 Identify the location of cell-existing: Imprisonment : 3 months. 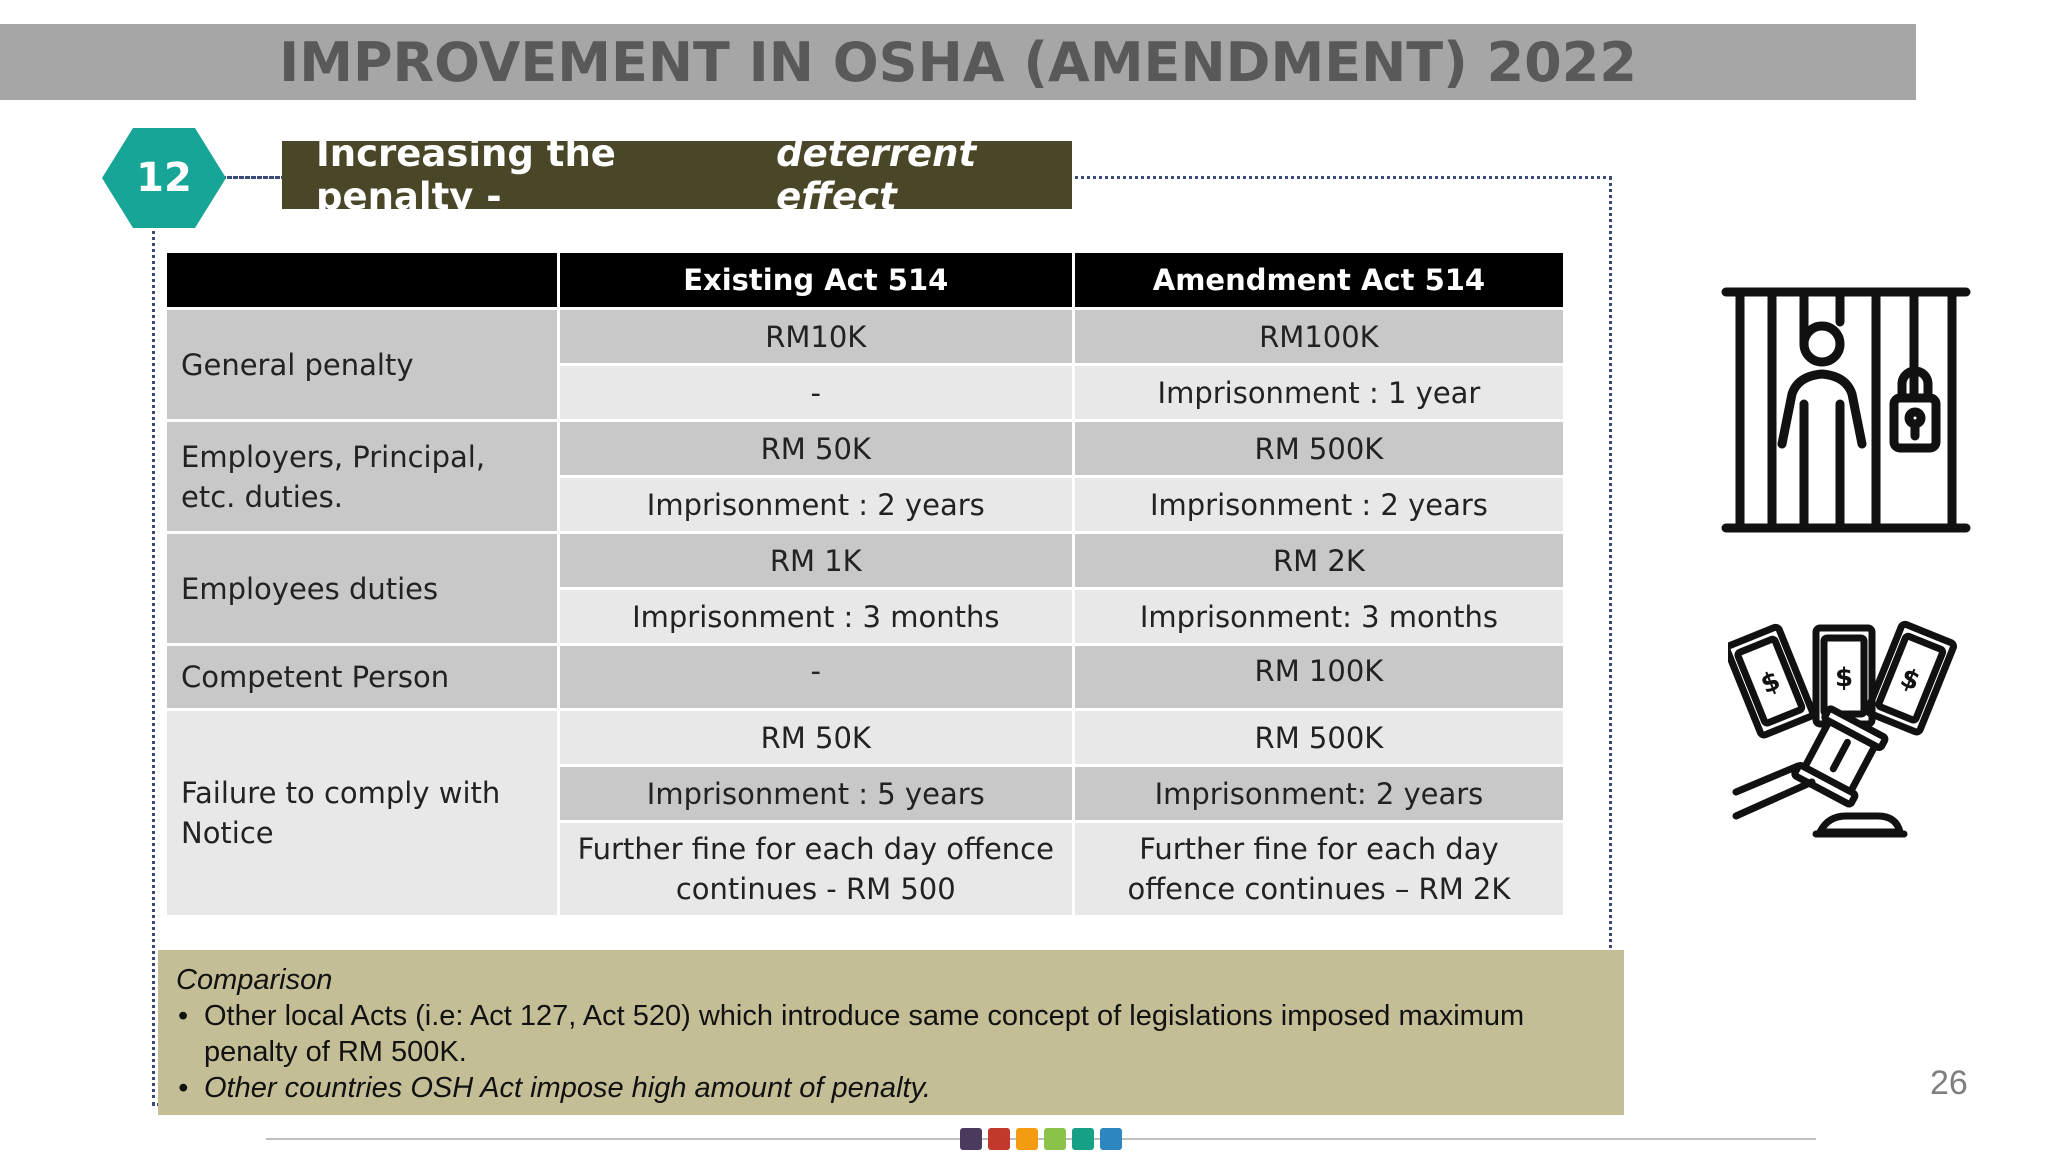
(815, 616).